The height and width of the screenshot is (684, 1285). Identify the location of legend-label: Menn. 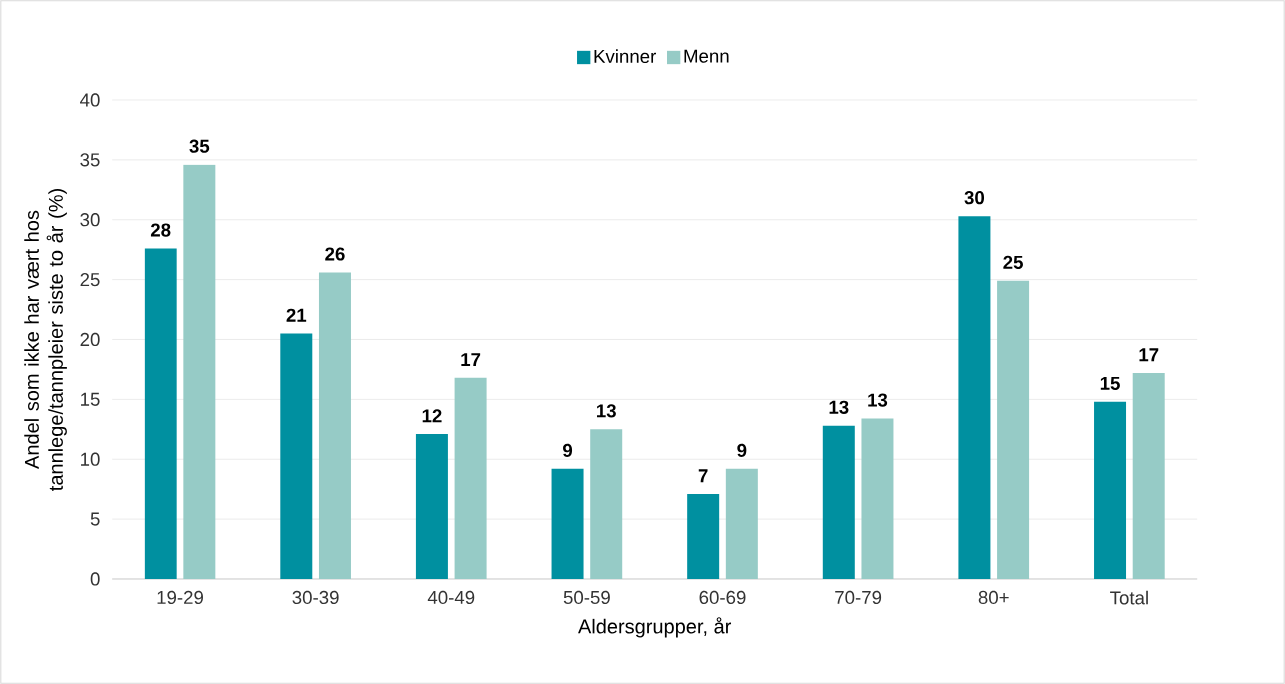
(706, 56).